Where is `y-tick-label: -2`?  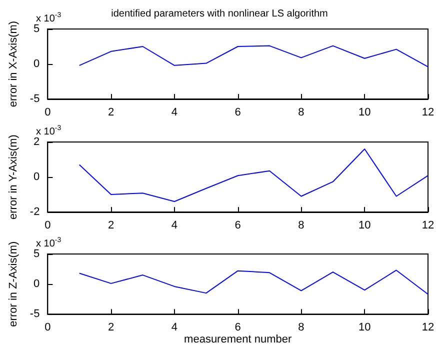 y-tick-label: -2 is located at coordinates (35, 212).